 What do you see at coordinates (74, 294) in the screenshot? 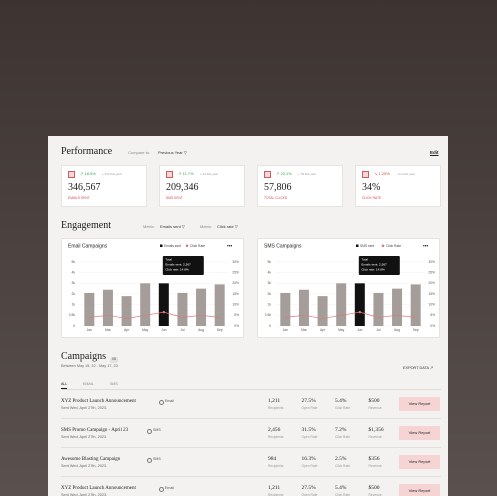
I see `y-tick-label: 2k` at bounding box center [74, 294].